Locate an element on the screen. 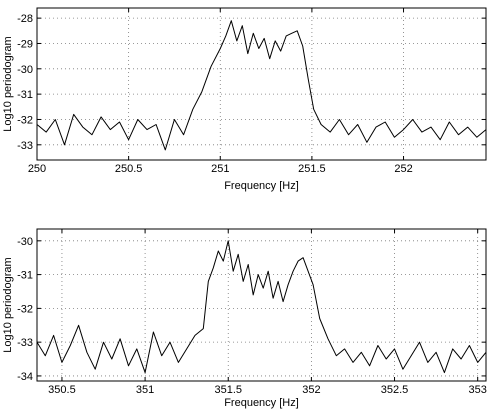 Image resolution: width=491 pixels, height=414 pixels. x-tick-label: 352.5 is located at coordinates (395, 390).